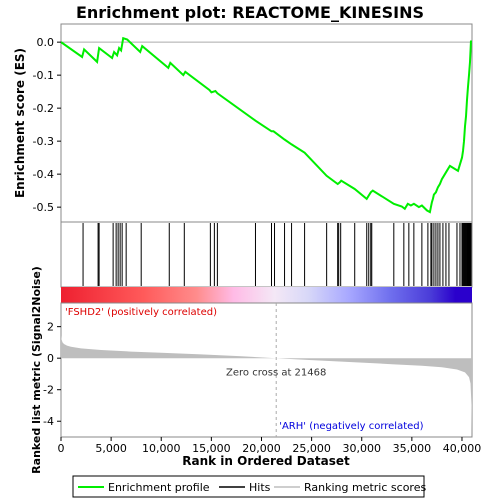 Image resolution: width=500 pixels, height=500 pixels. I want to click on legend-box, so click(248, 486).